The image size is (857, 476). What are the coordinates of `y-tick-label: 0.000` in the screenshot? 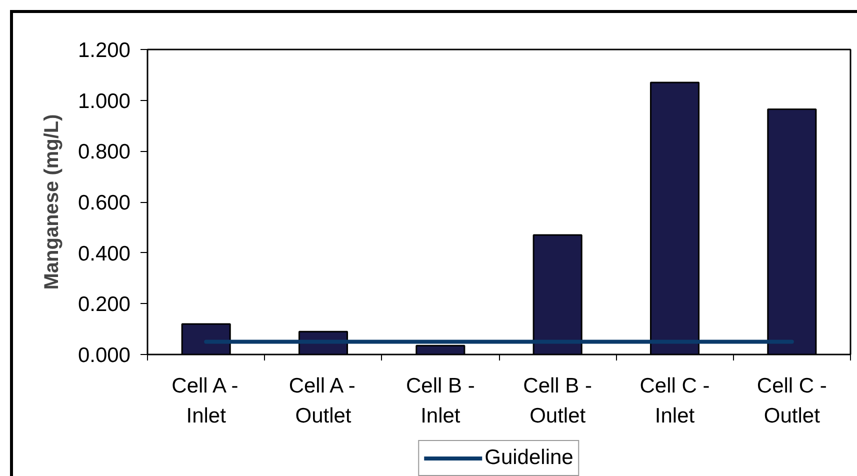 It's located at (104, 355).